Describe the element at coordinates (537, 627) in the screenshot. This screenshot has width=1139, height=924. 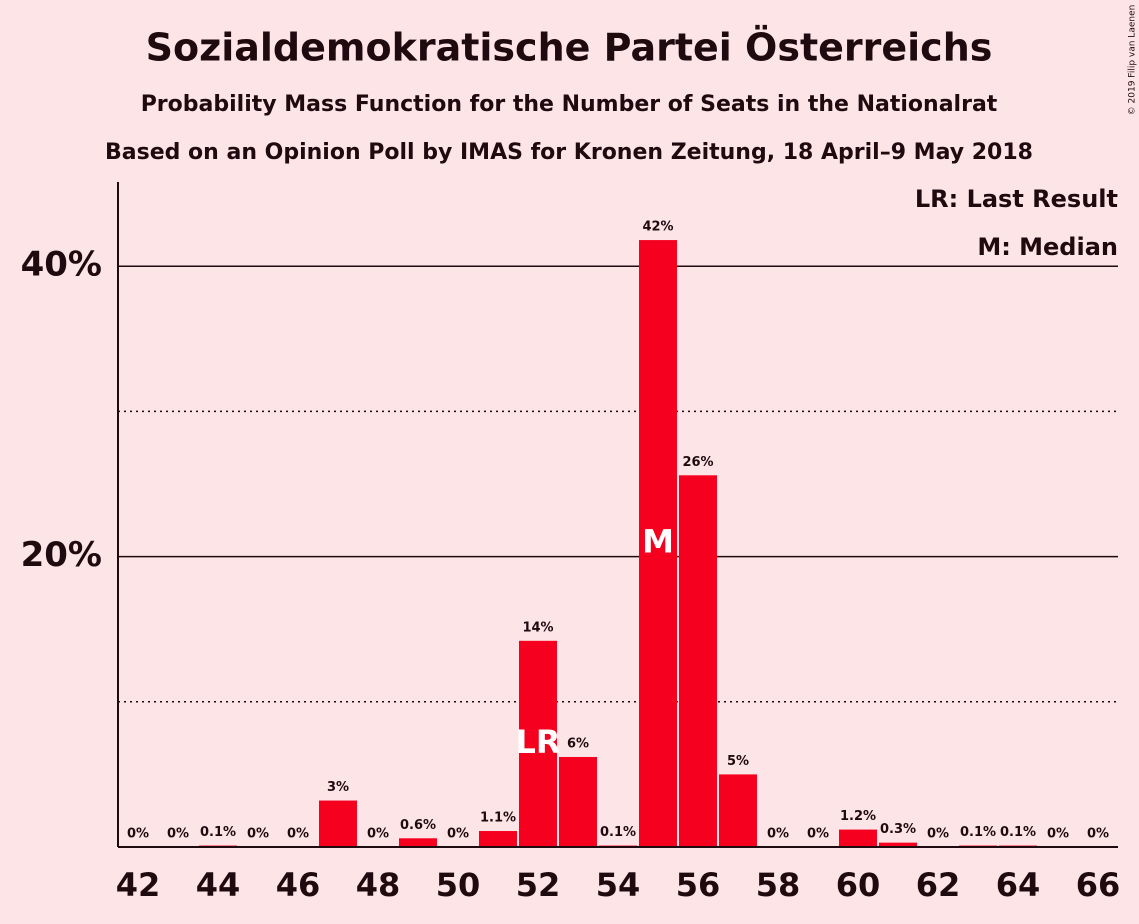
I see `value-label: 14%` at that location.